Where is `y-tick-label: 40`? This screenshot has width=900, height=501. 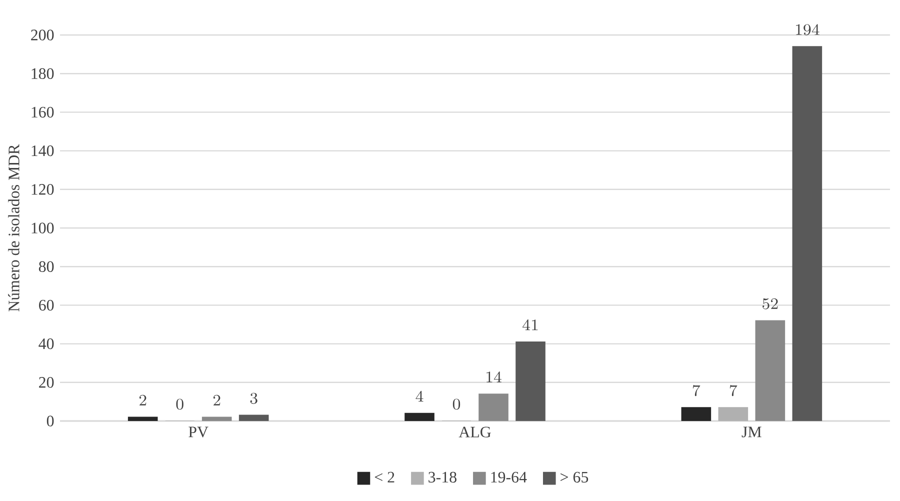 y-tick-label: 40 is located at coordinates (46, 344).